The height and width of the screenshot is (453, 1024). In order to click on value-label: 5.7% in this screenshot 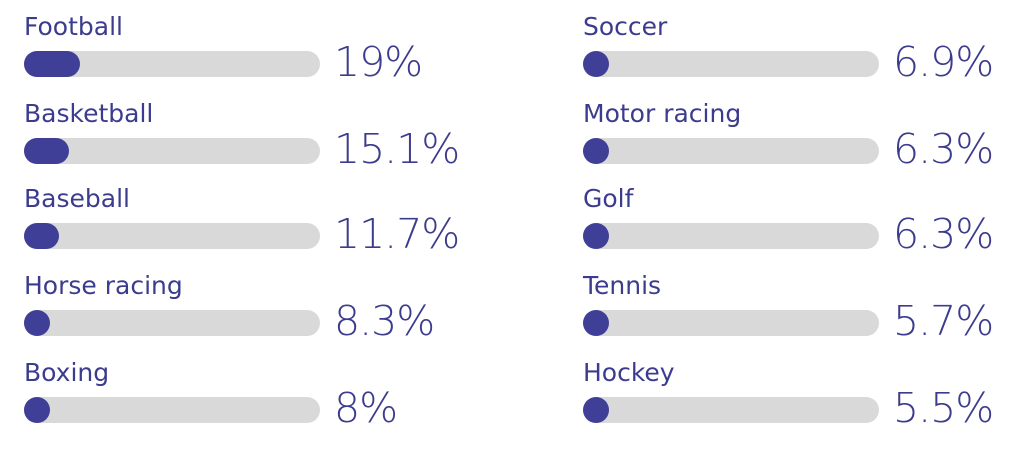, I will do `click(943, 321)`.